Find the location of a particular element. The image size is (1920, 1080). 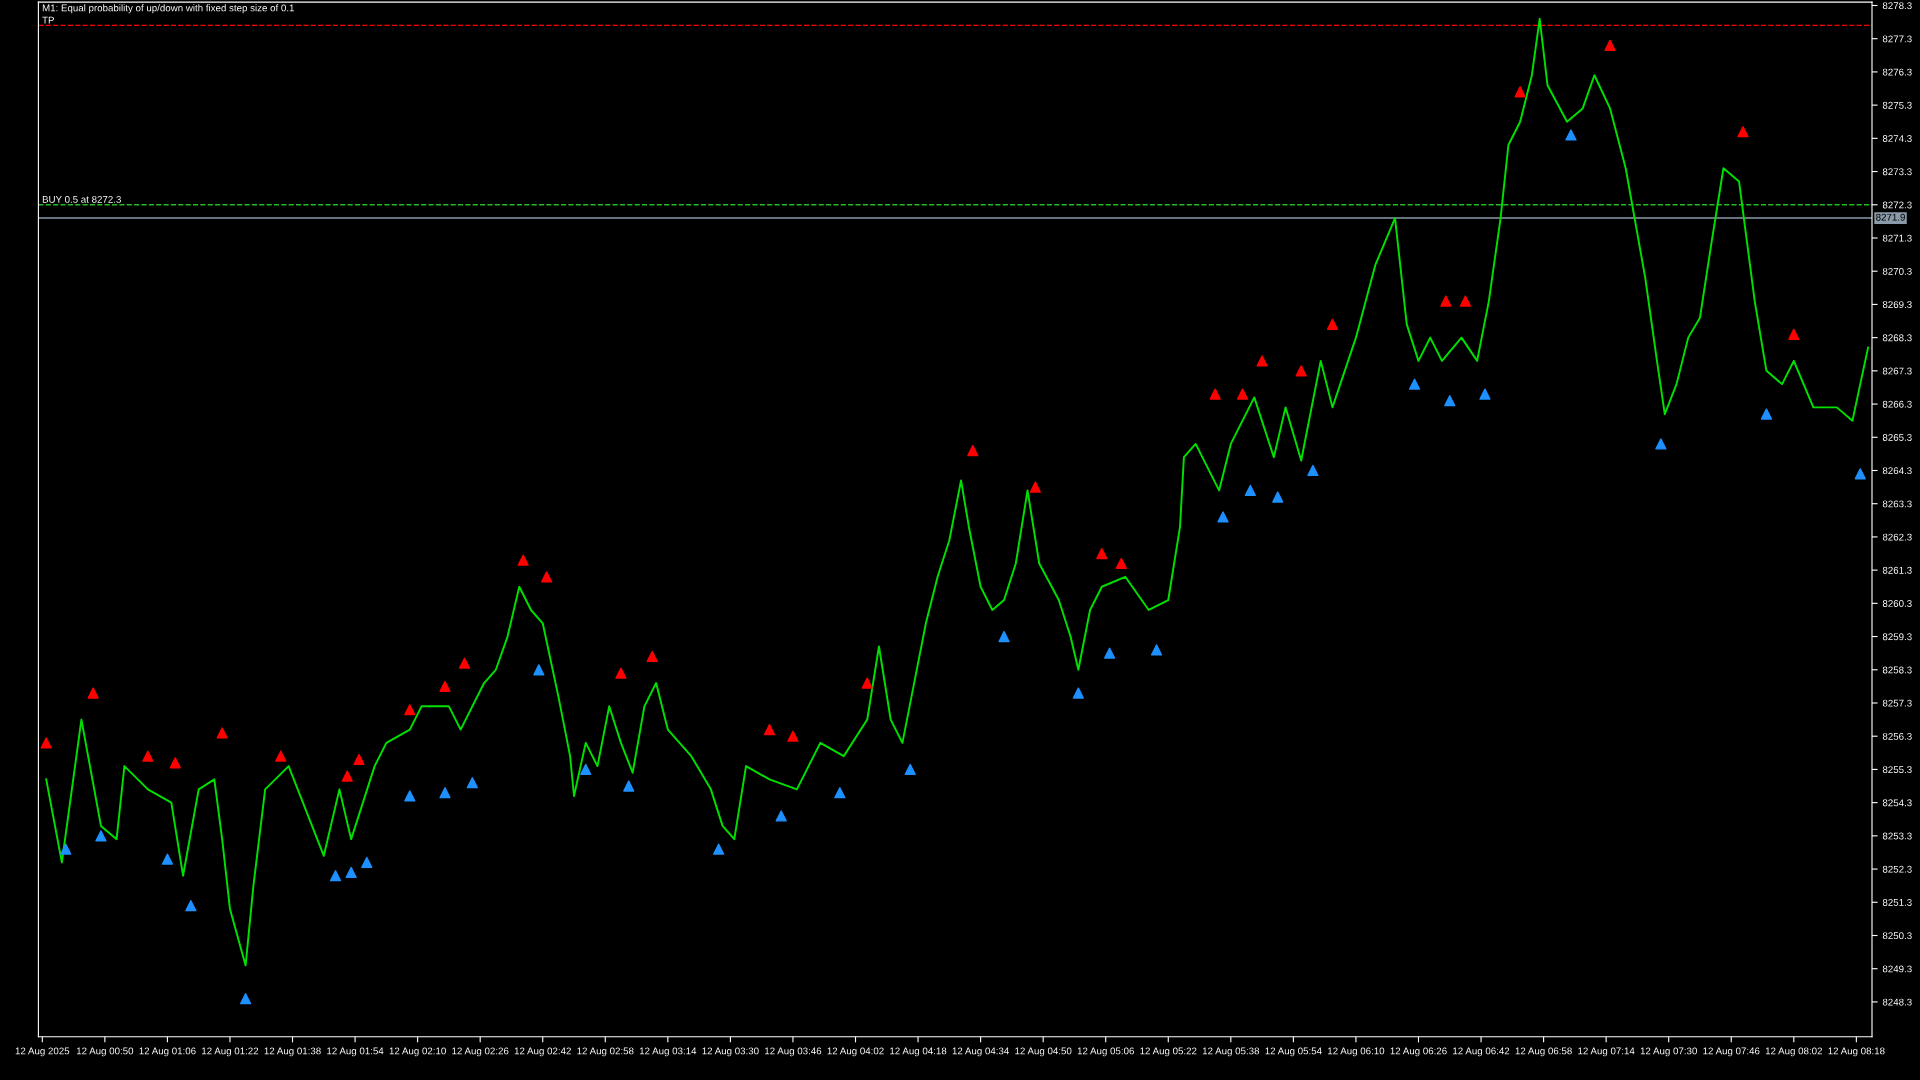

x-tick-label: 12 Aug 04:34 is located at coordinates (980, 1052).